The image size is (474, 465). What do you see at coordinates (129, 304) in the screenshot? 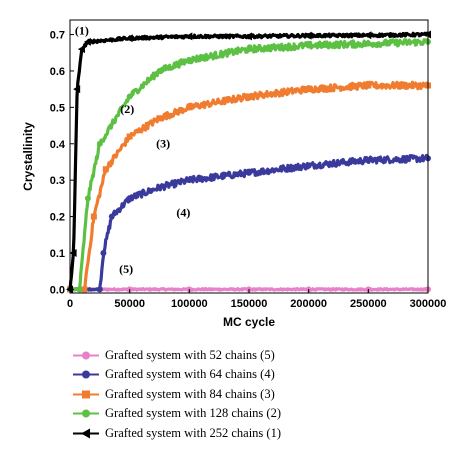
I see `x-tick-label: 50000` at bounding box center [129, 304].